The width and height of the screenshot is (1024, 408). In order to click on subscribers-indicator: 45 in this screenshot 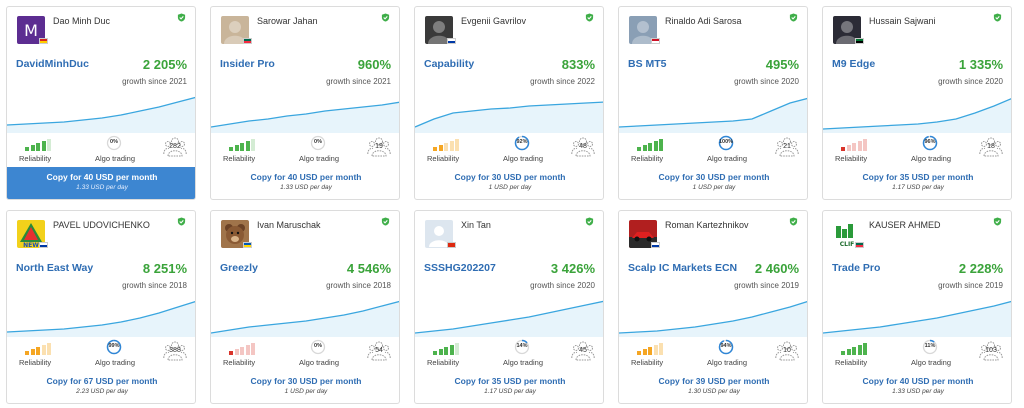, I will do `click(583, 351)`.